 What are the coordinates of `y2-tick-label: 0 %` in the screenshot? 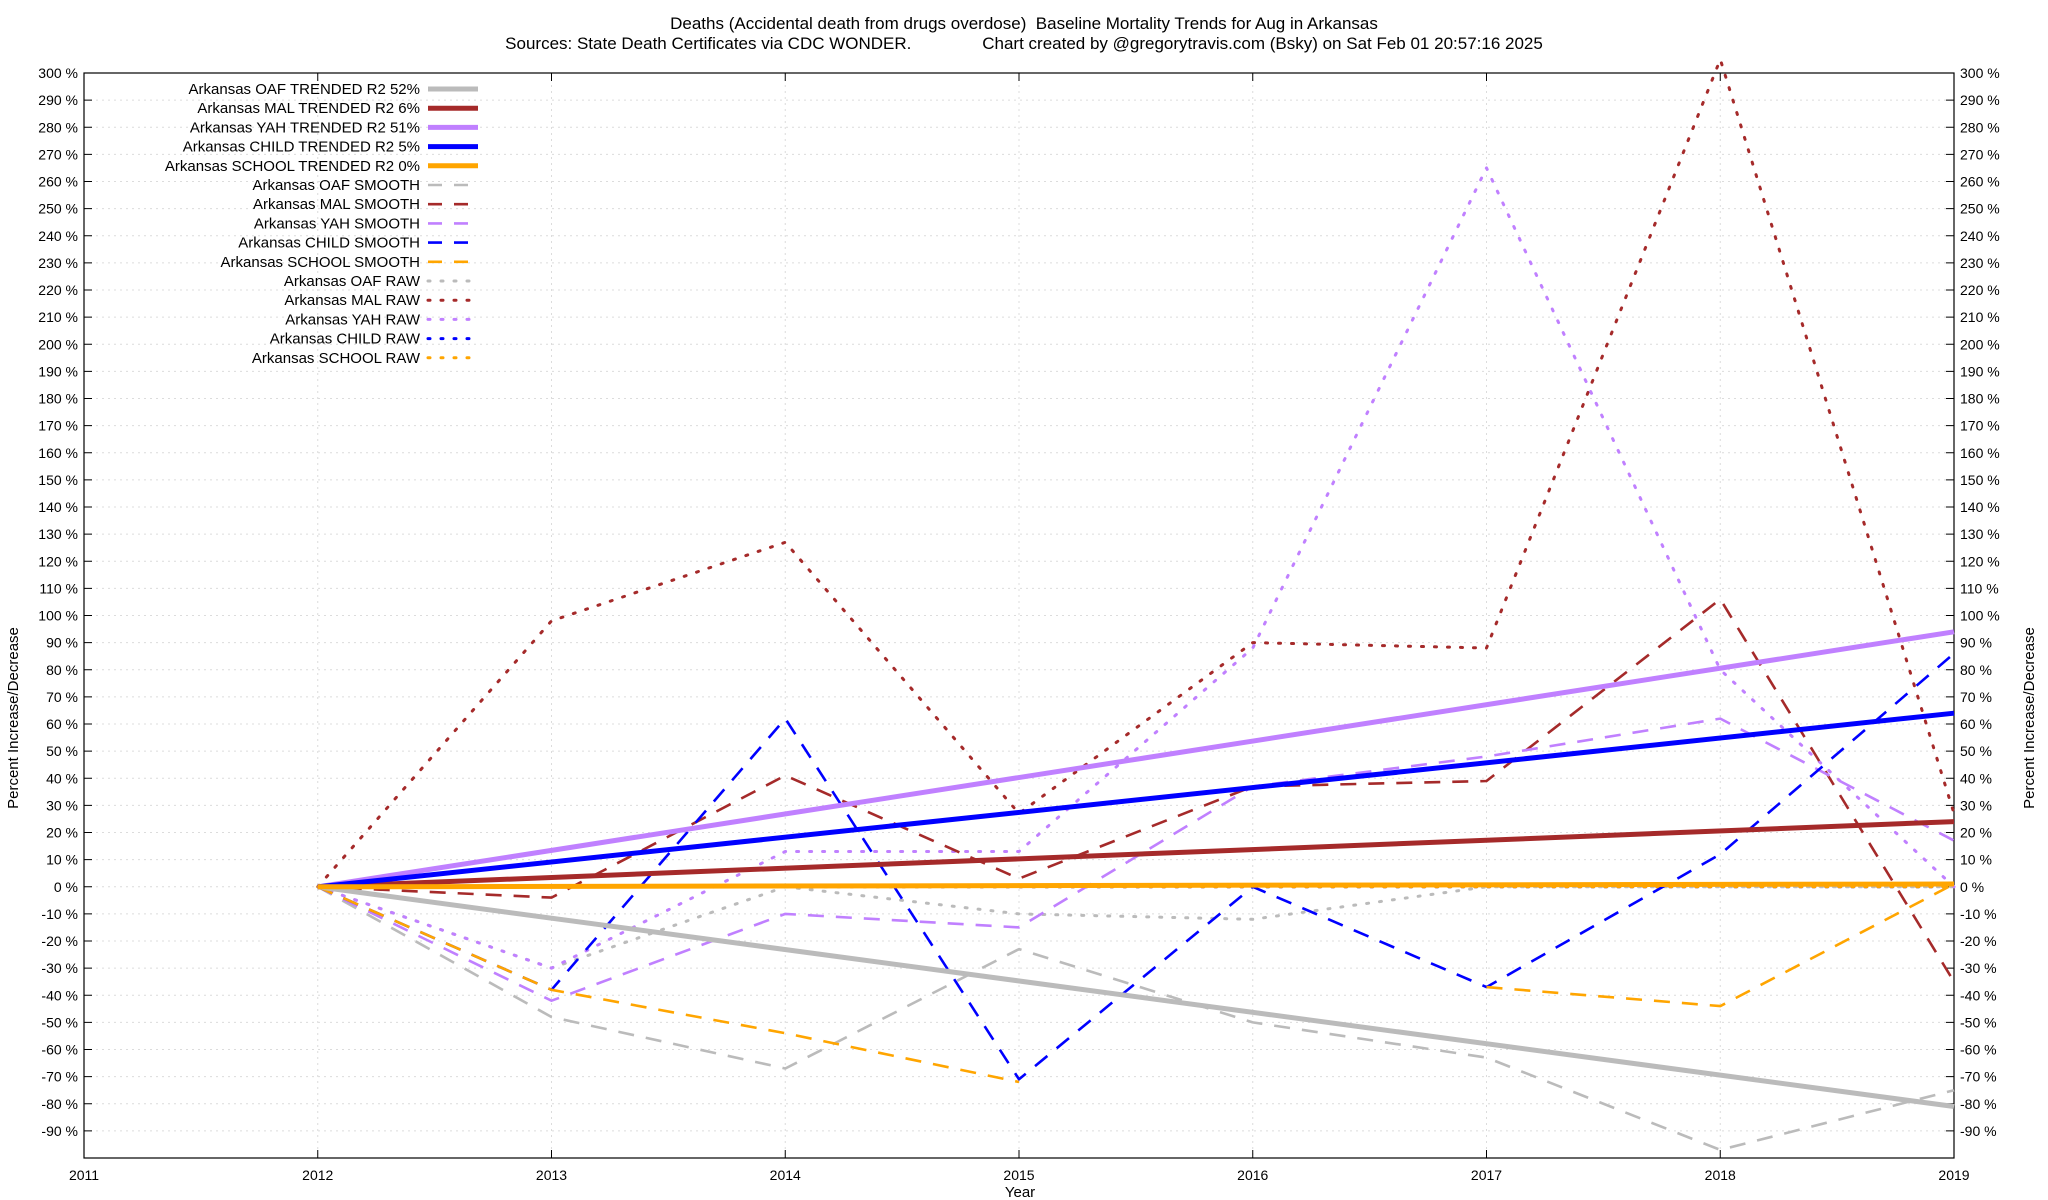 It's located at (1972, 887).